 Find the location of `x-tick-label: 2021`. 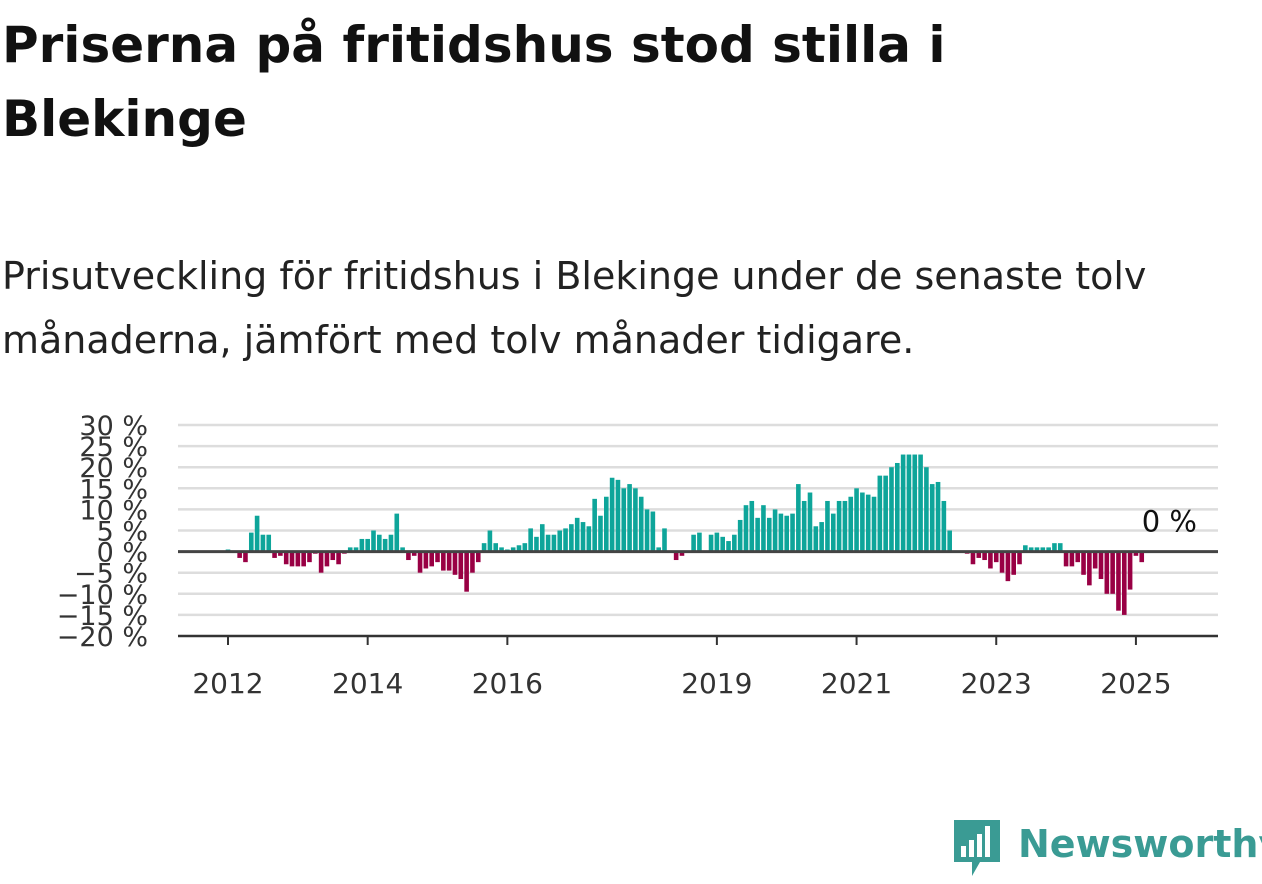

x-tick-label: 2021 is located at coordinates (856, 683).